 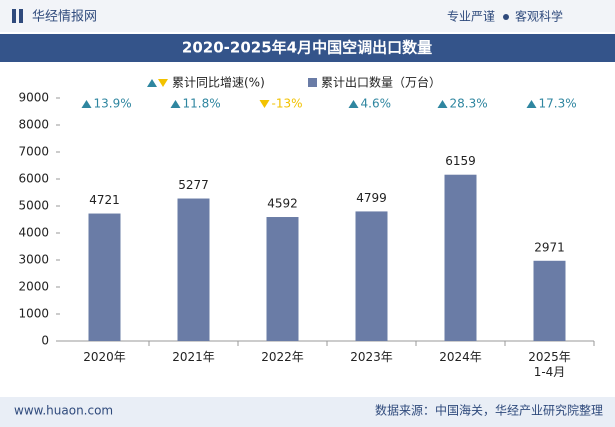 I want to click on footer-source: 数据来源：中国海关，华经产业研究院整理, so click(x=489, y=410).